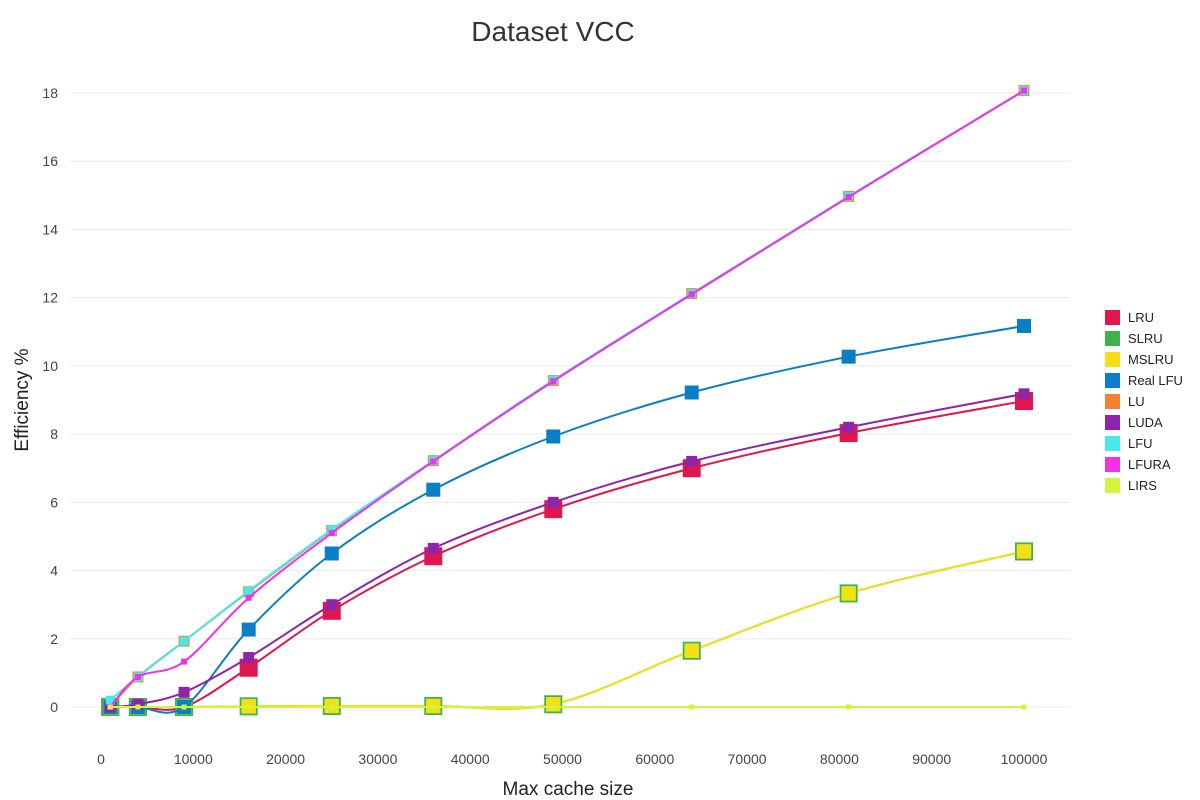 This screenshot has width=1200, height=800. What do you see at coordinates (654, 759) in the screenshot?
I see `x-tick-label: 60000` at bounding box center [654, 759].